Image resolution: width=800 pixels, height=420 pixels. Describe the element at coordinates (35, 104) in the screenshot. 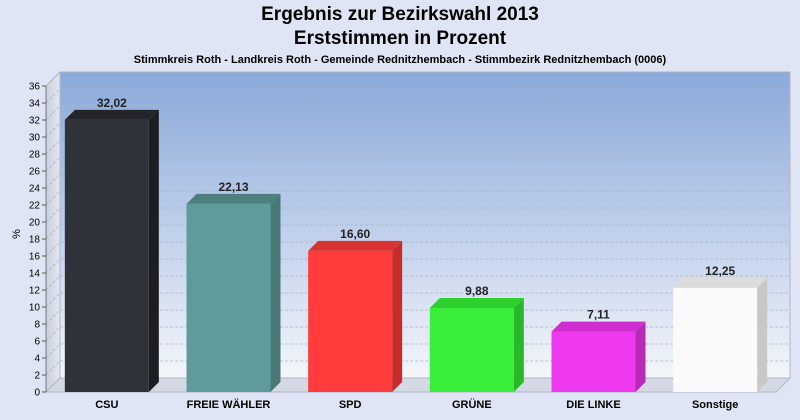

I see `y-tick-label: 34` at that location.